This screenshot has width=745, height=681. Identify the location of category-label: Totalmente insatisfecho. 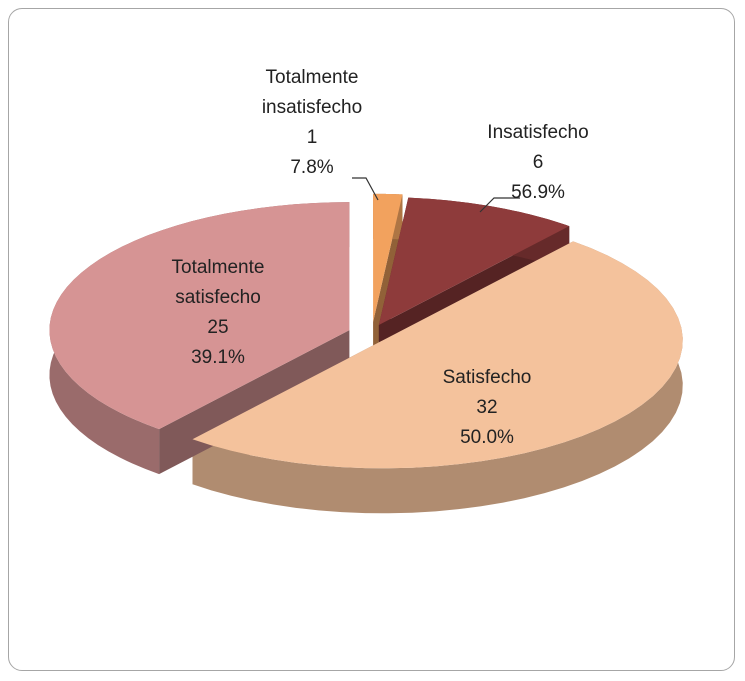
(312, 92).